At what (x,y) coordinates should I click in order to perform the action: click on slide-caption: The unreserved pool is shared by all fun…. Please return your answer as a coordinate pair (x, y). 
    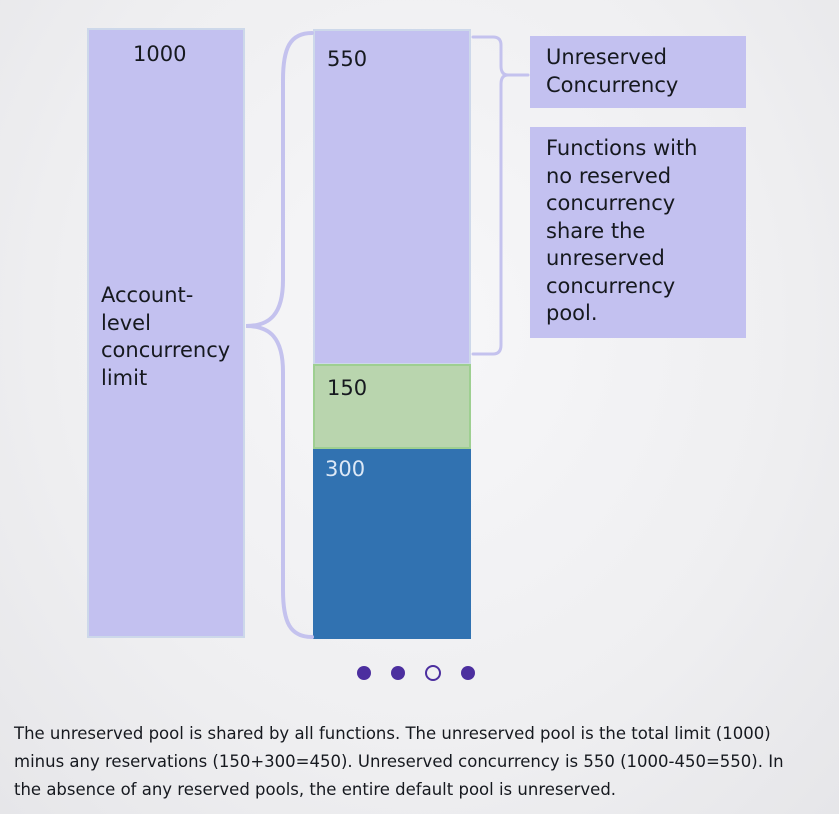
    Looking at the image, I should click on (399, 761).